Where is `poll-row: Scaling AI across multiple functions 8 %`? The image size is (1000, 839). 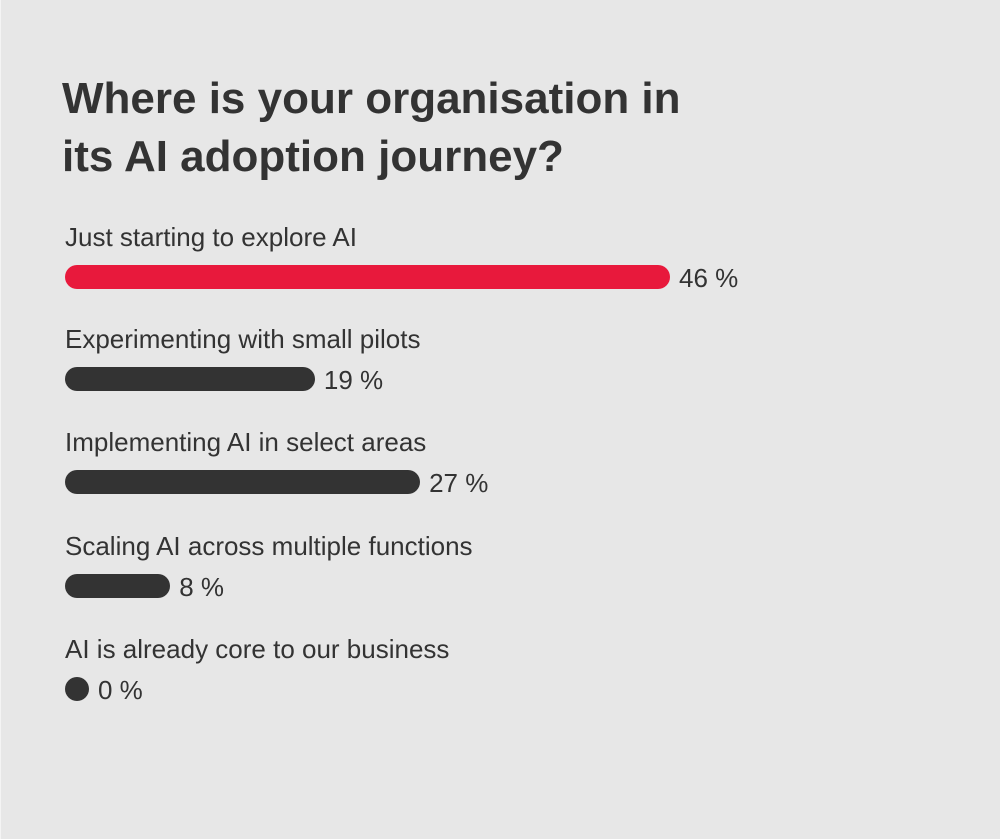 poll-row: Scaling AI across multiple functions 8 % is located at coordinates (515, 576).